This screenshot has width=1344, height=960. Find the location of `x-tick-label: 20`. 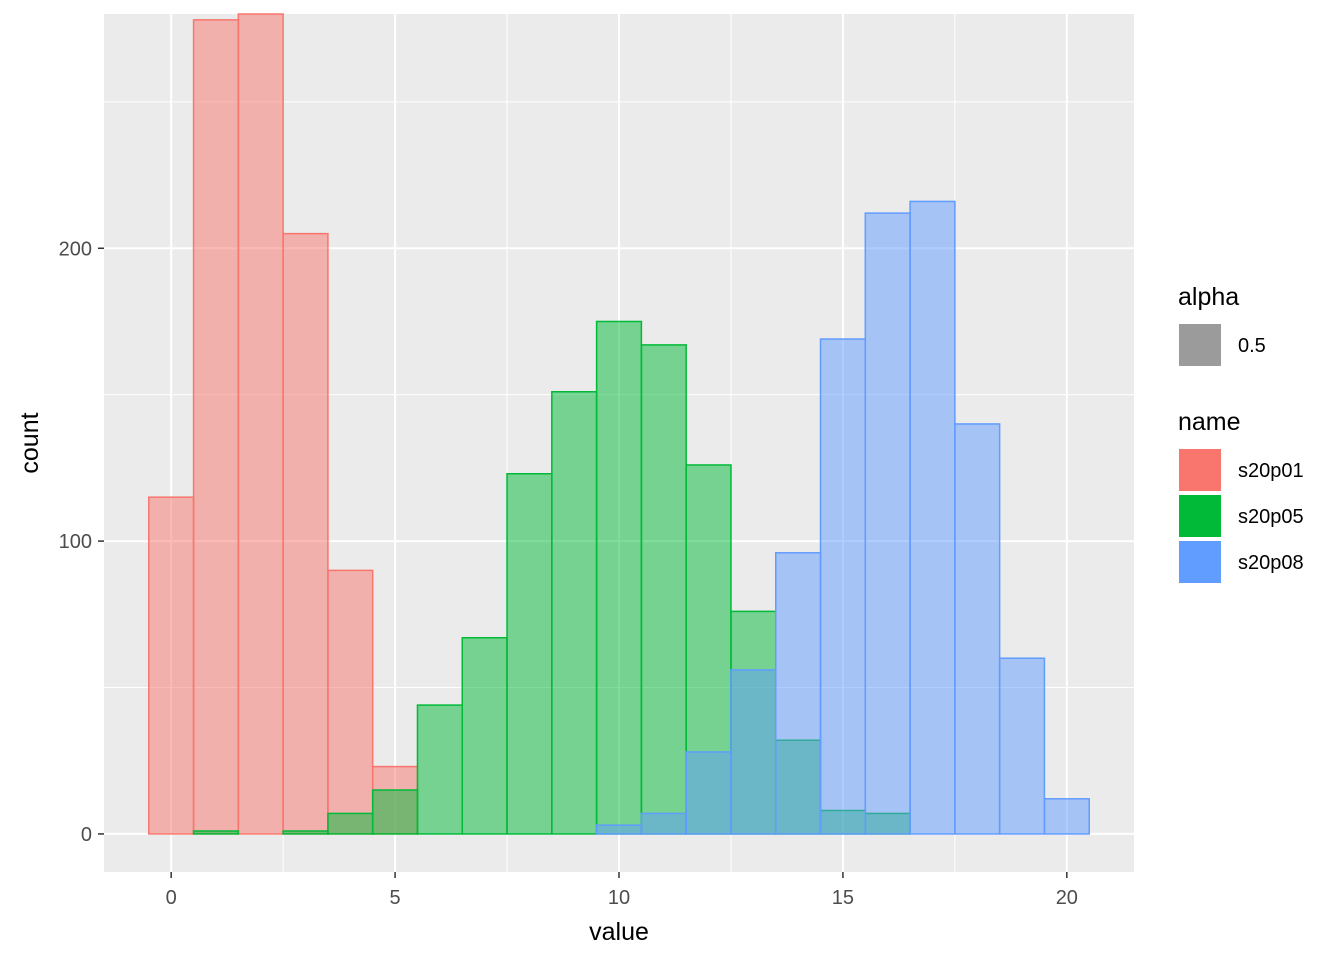

x-tick-label: 20 is located at coordinates (1067, 898).